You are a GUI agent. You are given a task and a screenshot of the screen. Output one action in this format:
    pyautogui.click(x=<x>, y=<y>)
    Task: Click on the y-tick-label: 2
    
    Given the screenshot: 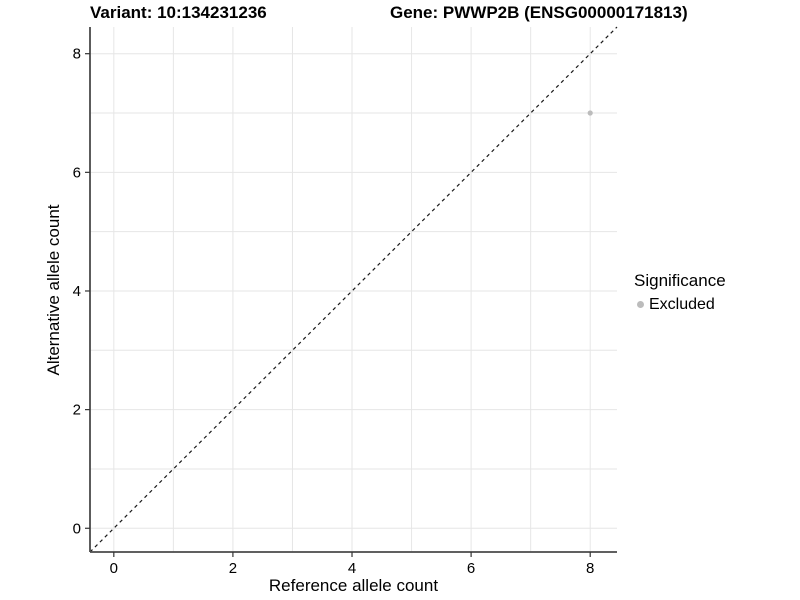 What is the action you would take?
    pyautogui.click(x=77, y=410)
    